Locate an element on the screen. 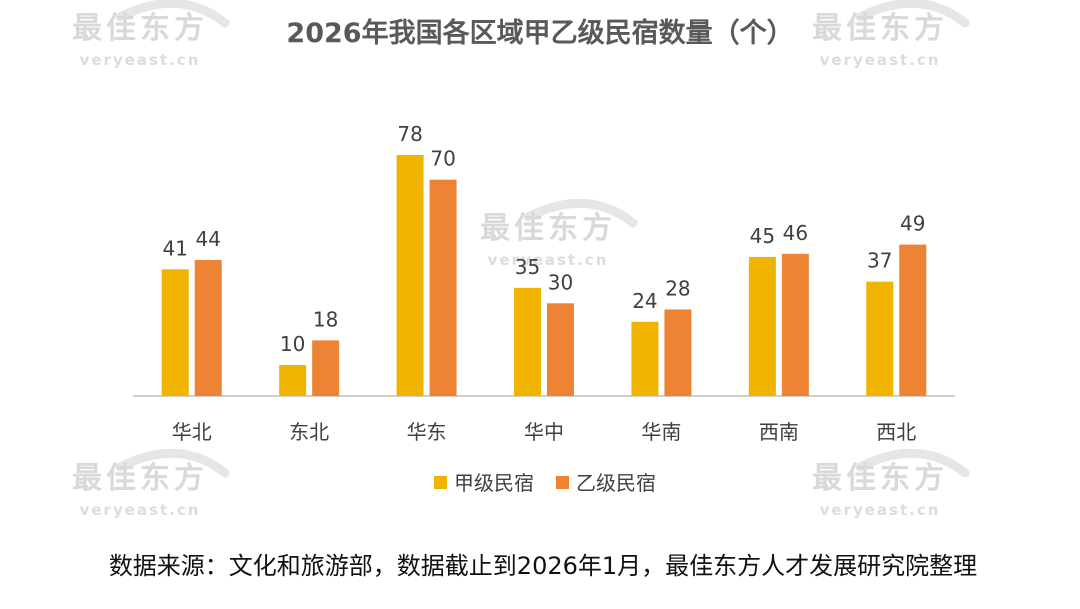 The width and height of the screenshot is (1080, 609). x-tick-label: 西南 is located at coordinates (779, 432).